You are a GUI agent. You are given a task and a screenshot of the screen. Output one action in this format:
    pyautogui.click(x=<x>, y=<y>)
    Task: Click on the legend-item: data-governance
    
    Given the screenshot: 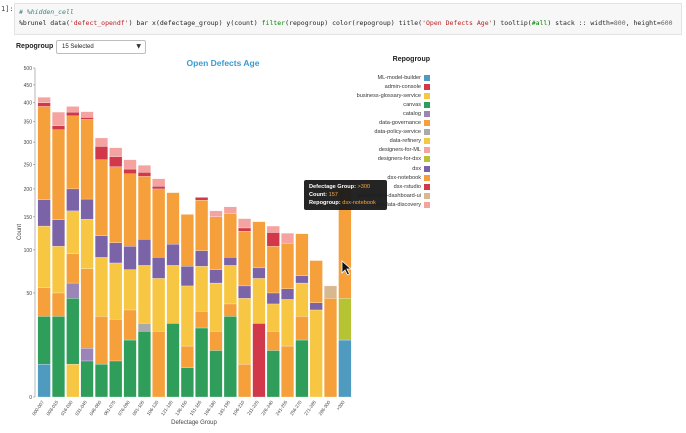 What is the action you would take?
    pyautogui.click(x=404, y=119)
    